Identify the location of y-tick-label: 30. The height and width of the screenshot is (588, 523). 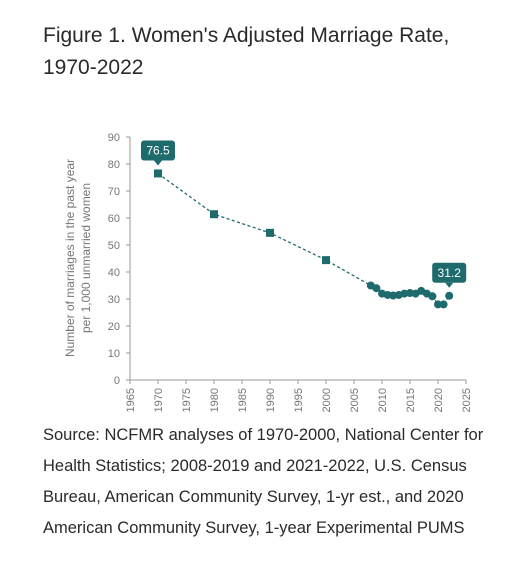
(114, 300).